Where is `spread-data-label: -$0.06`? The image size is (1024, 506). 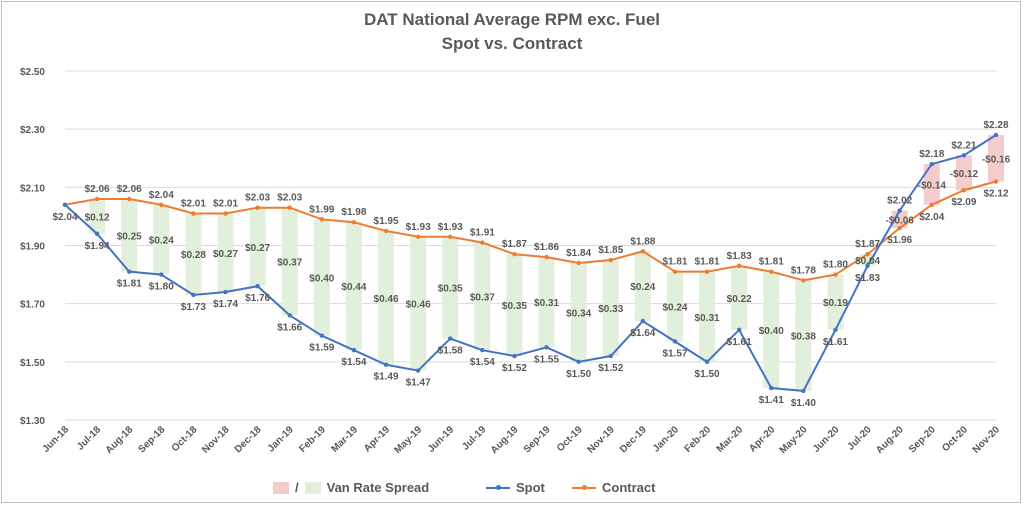
spread-data-label: -$0.06 is located at coordinates (900, 220).